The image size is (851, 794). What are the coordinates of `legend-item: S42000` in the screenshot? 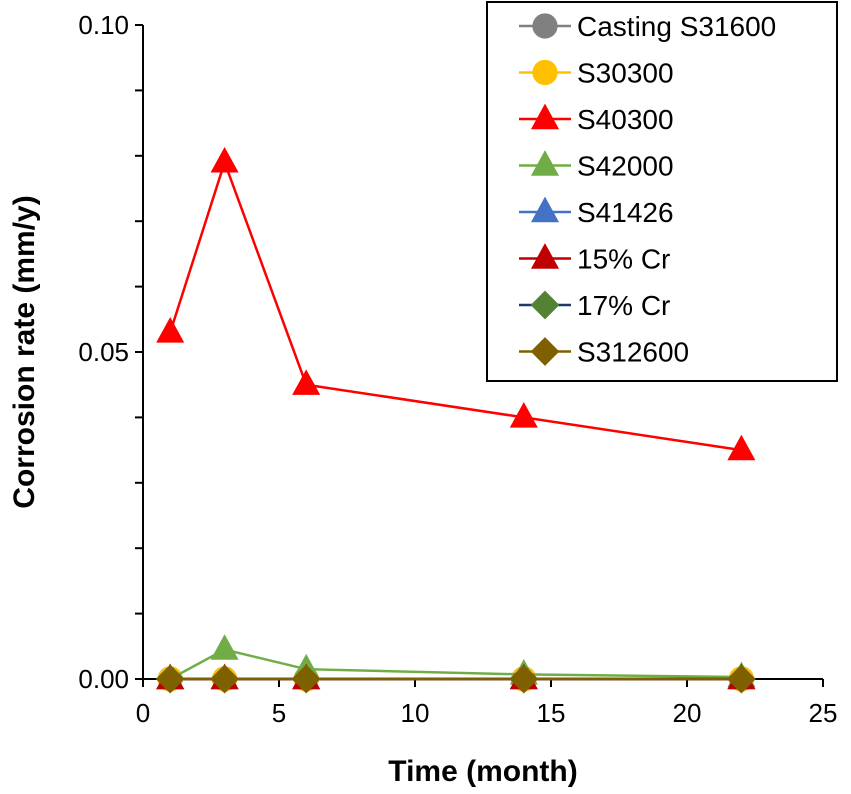 It's located at (596, 166).